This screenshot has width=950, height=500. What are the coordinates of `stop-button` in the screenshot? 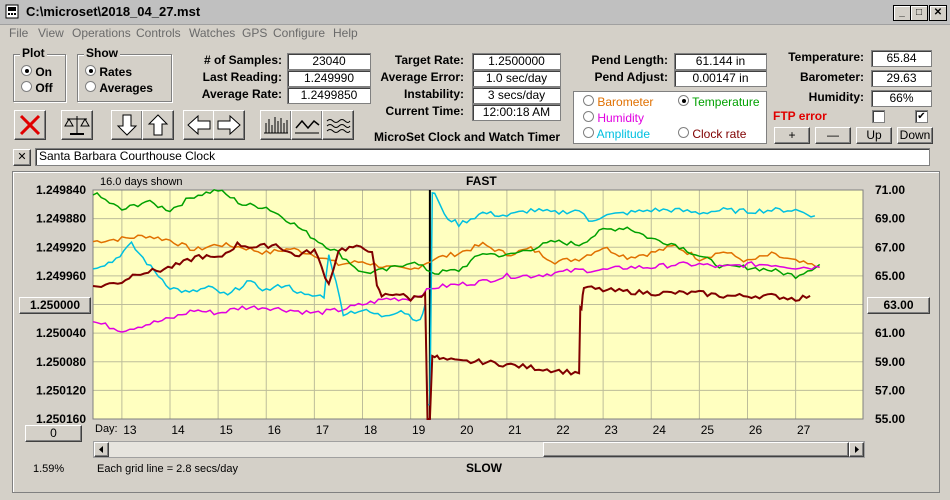 It's located at (30, 125).